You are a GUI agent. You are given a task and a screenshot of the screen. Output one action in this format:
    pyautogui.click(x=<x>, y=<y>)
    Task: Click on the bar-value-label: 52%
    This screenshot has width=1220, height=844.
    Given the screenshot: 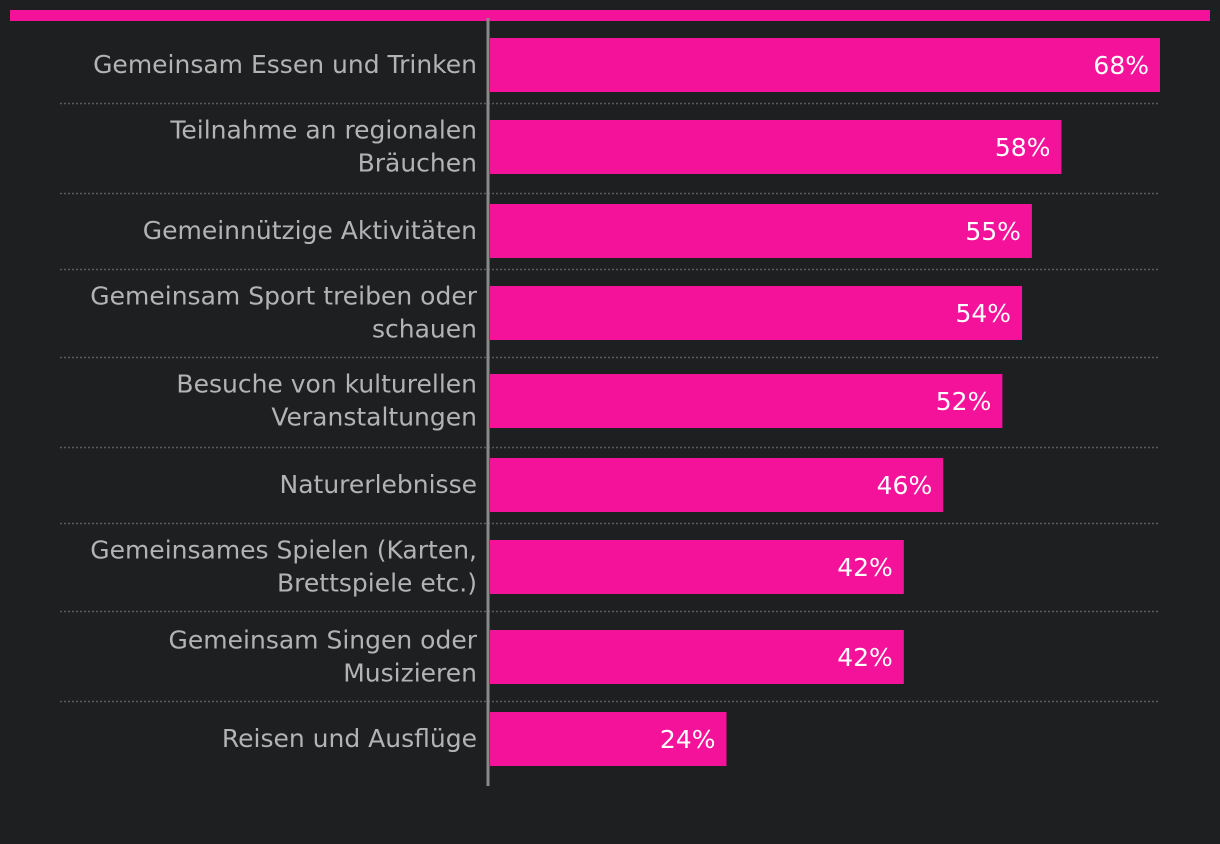 What is the action you would take?
    pyautogui.click(x=964, y=401)
    